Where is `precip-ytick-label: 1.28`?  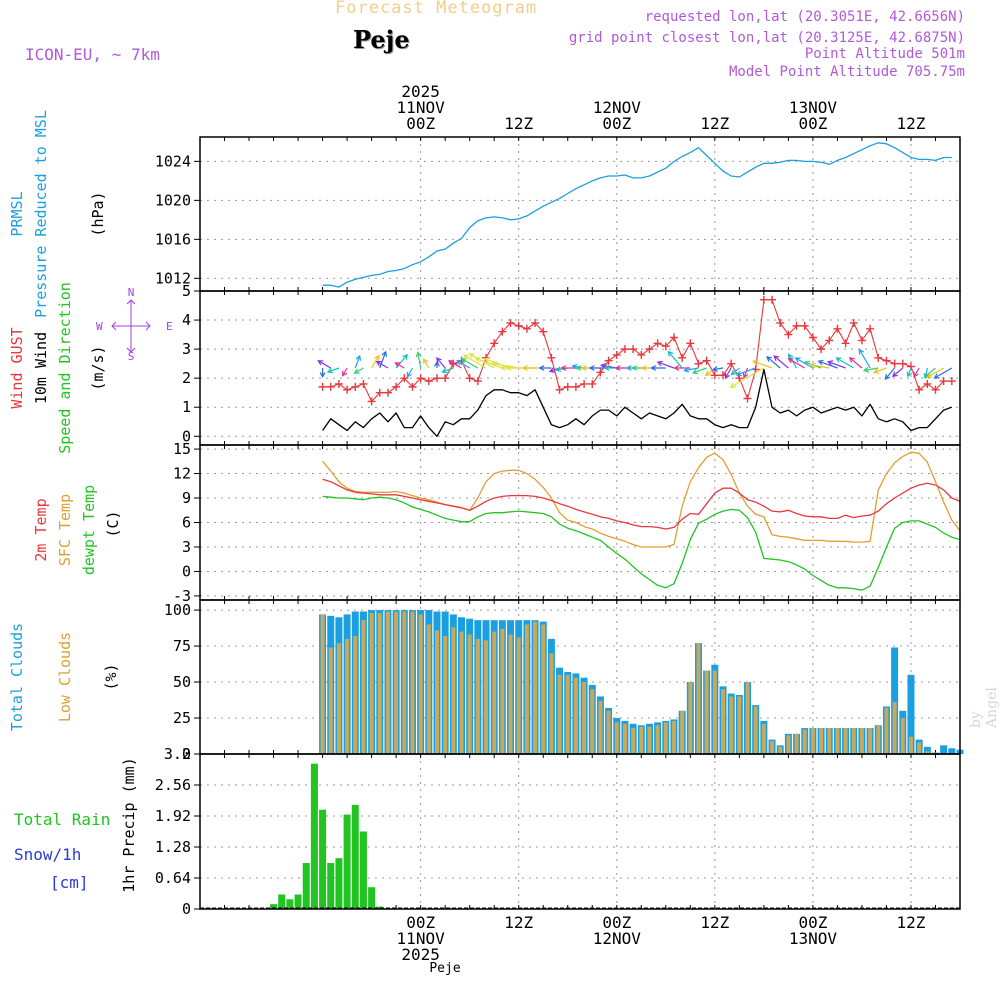
precip-ytick-label: 1.28 is located at coordinates (173, 847).